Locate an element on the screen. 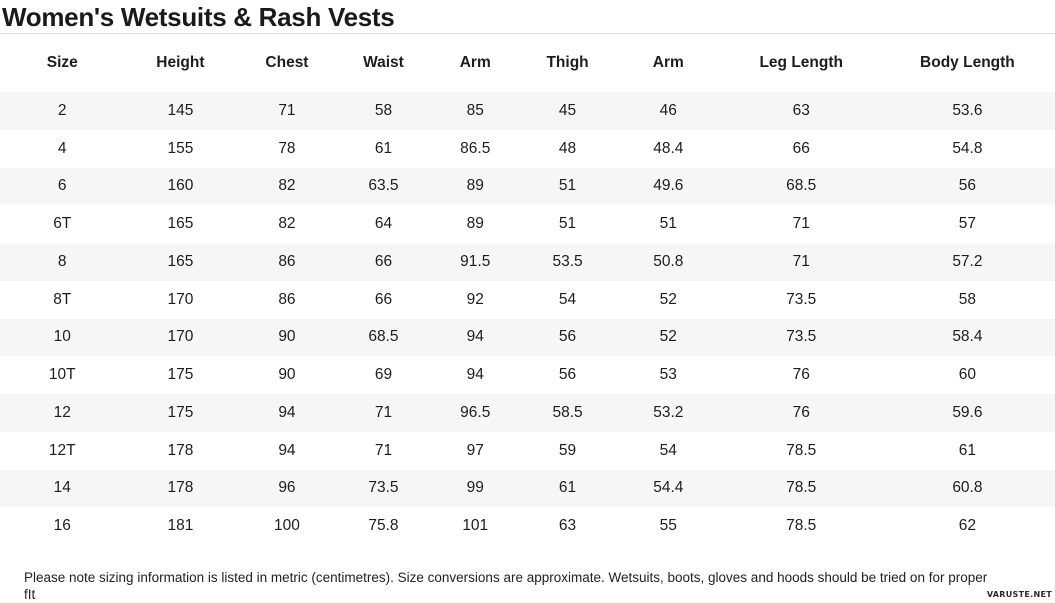 The image size is (1055, 603). table-row: 8T 170 86 66 92 54 52 73.5 58 is located at coordinates (527, 300).